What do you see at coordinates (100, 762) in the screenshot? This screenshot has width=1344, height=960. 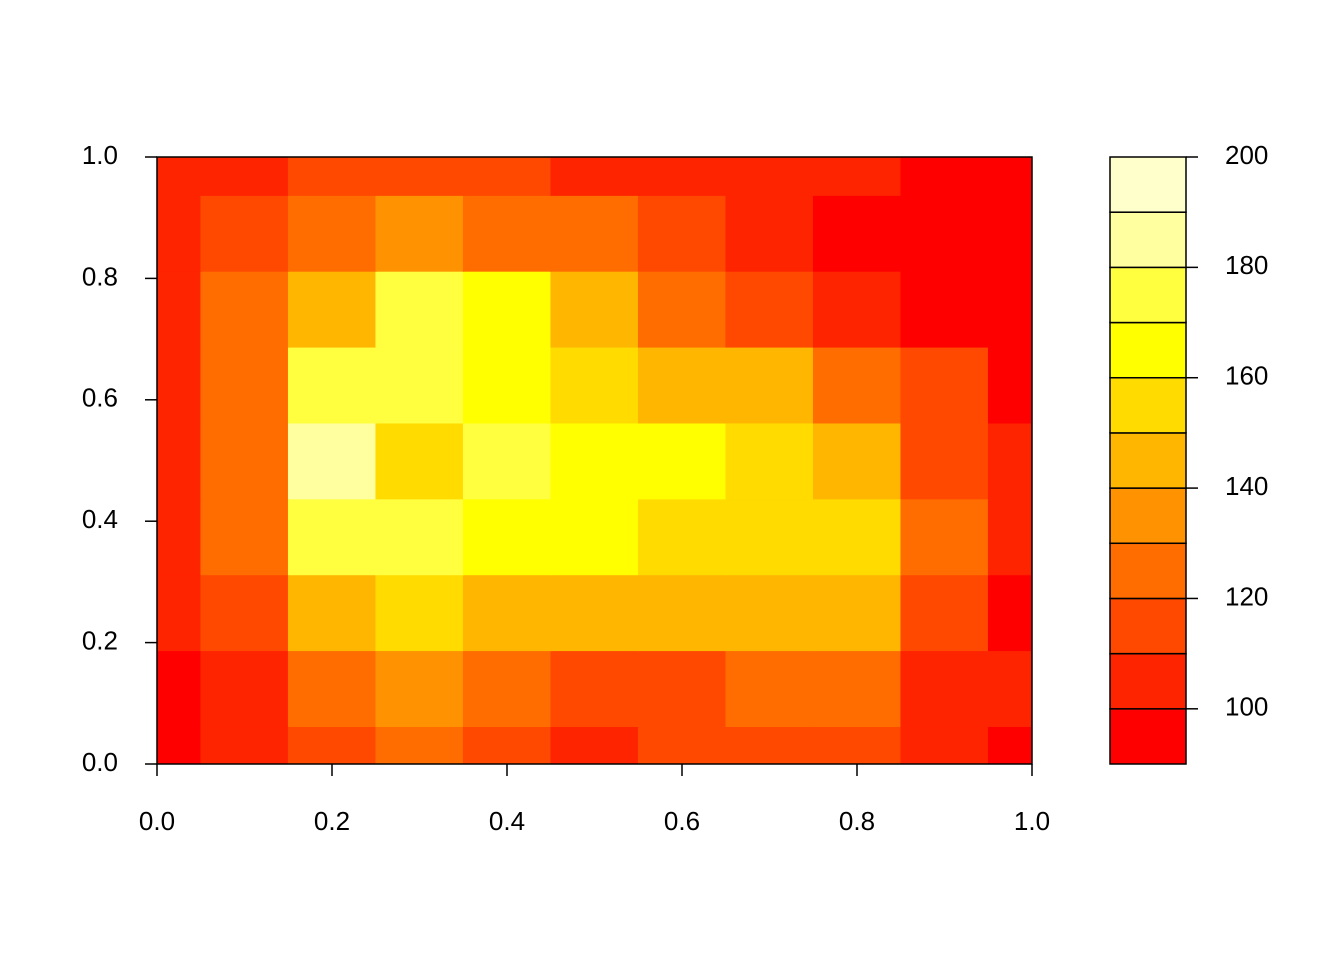 I see `y-tick-label: 0.0` at bounding box center [100, 762].